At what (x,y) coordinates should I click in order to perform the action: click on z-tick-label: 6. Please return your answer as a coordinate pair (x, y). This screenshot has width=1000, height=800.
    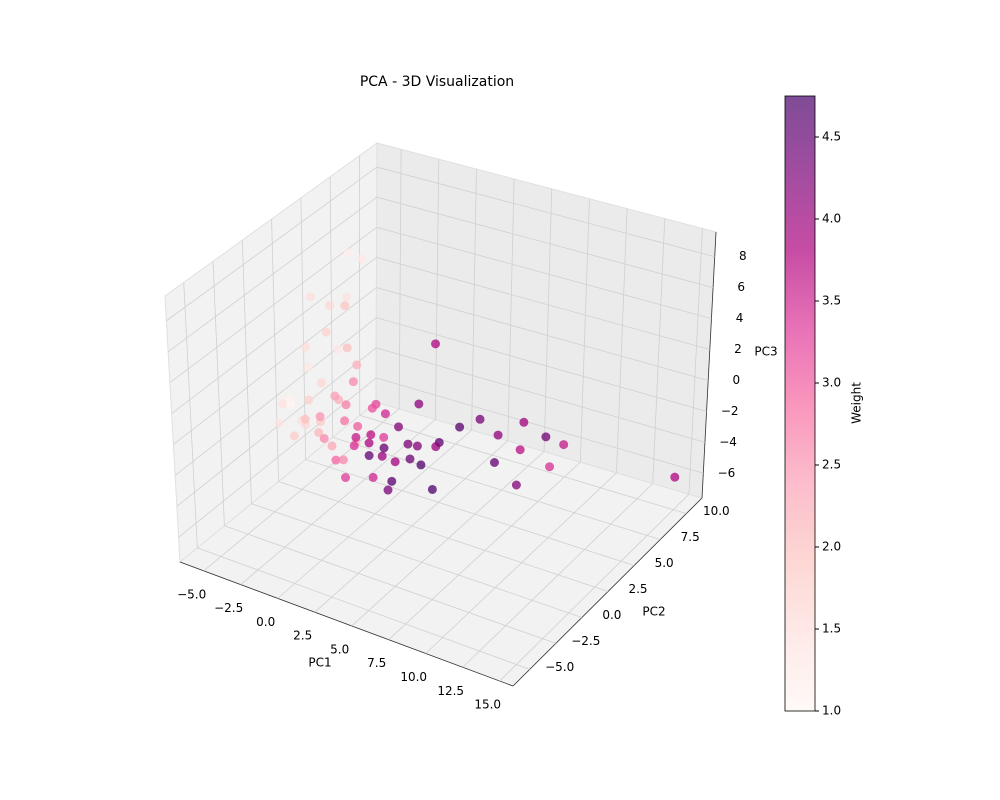
    Looking at the image, I should click on (741, 287).